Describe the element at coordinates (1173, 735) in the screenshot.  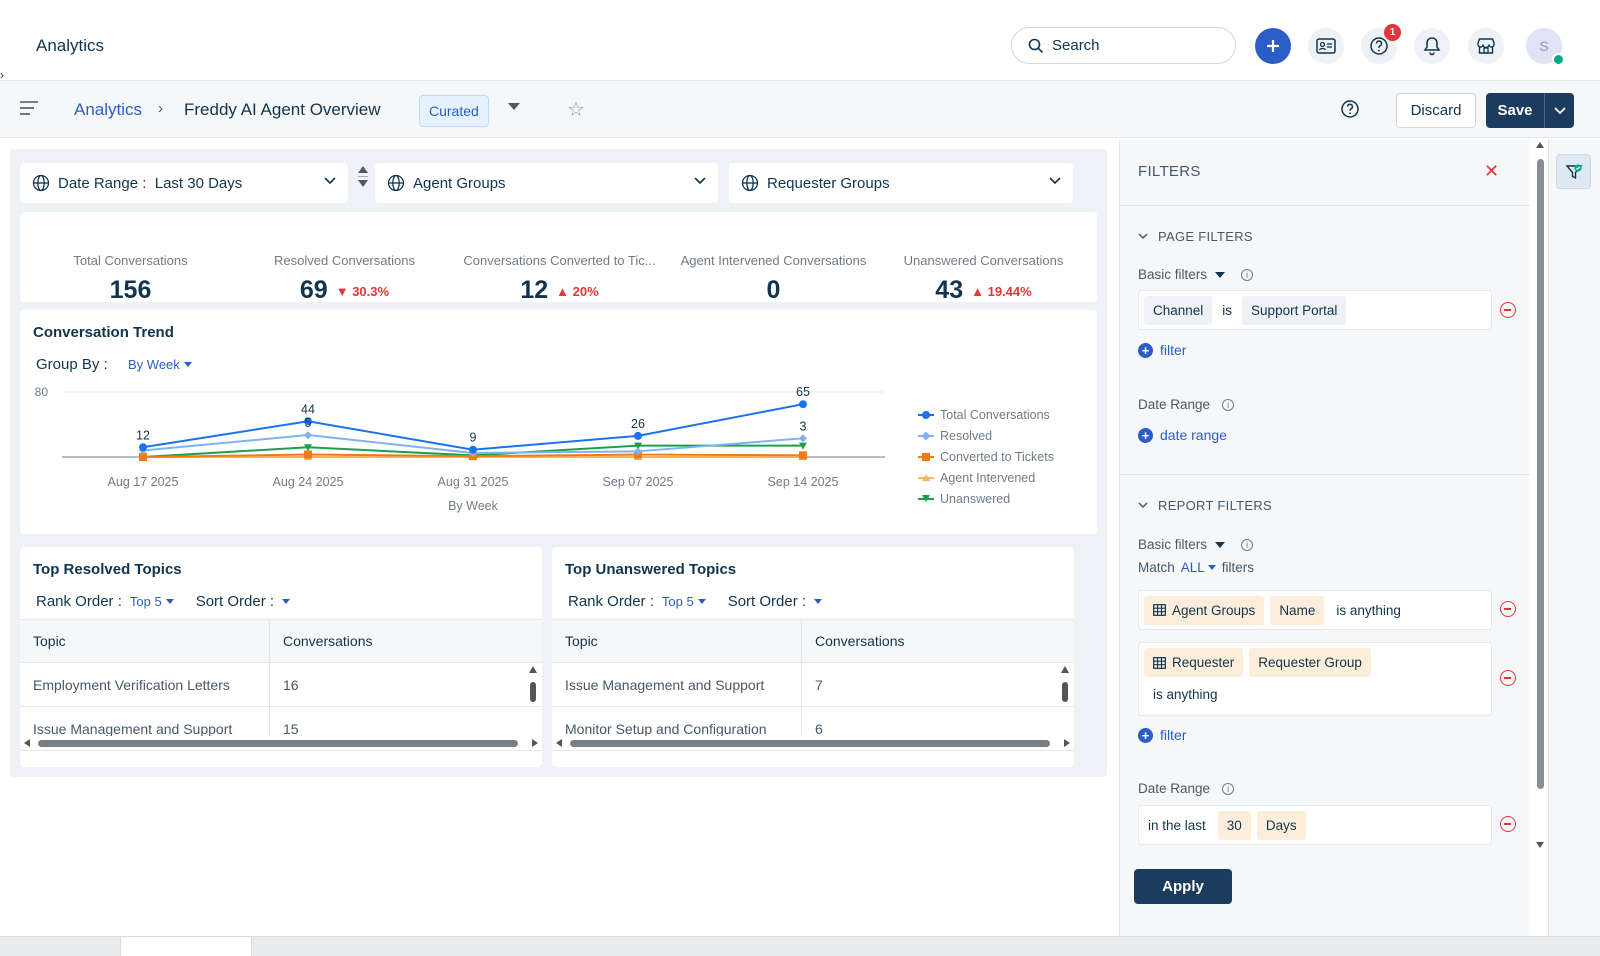
I see `add-filter-label: filter` at that location.